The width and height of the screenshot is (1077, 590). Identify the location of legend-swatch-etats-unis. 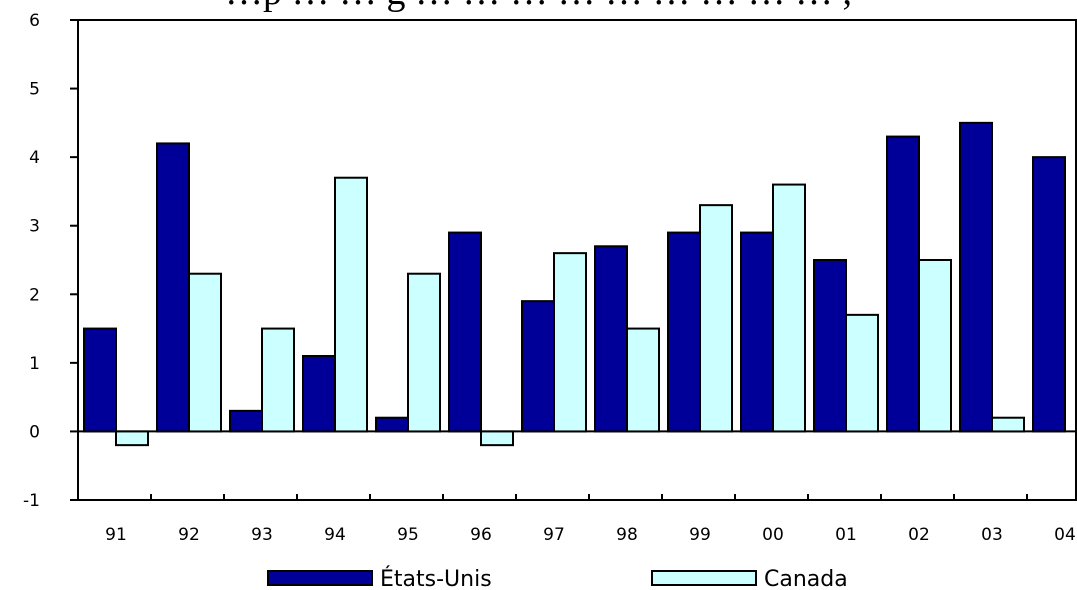
(320, 578).